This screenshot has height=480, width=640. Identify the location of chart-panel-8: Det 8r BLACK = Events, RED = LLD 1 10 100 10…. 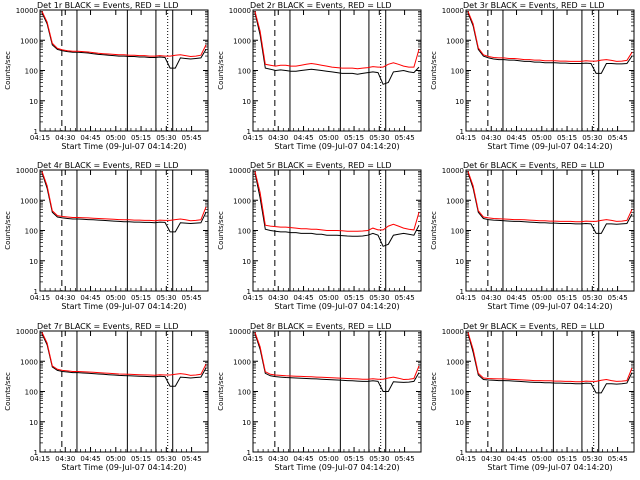
(319, 397).